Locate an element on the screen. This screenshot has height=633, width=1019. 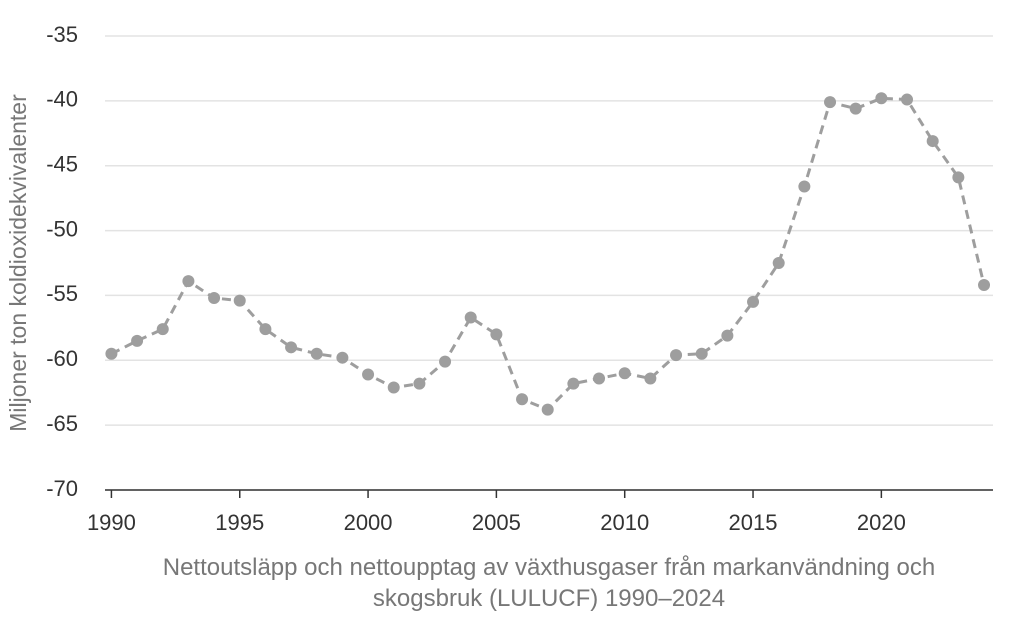
y-tick-label: -55 is located at coordinates (62, 293).